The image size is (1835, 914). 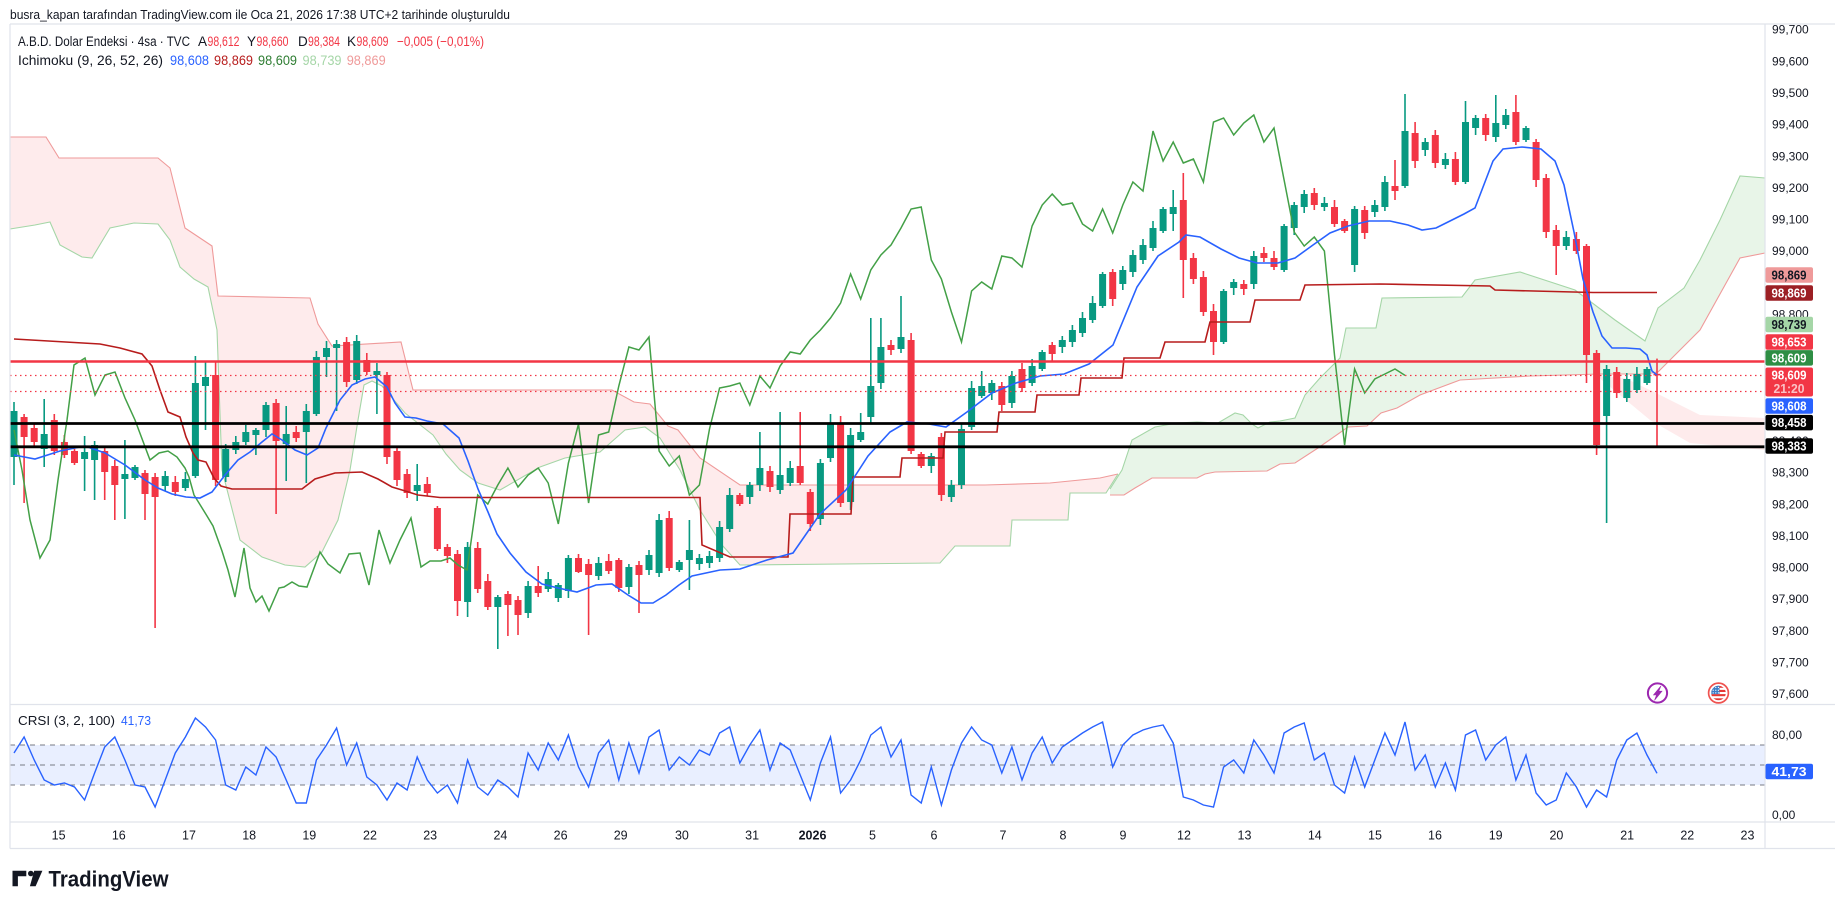 What do you see at coordinates (1184, 836) in the screenshot?
I see `svg-text: 12` at bounding box center [1184, 836].